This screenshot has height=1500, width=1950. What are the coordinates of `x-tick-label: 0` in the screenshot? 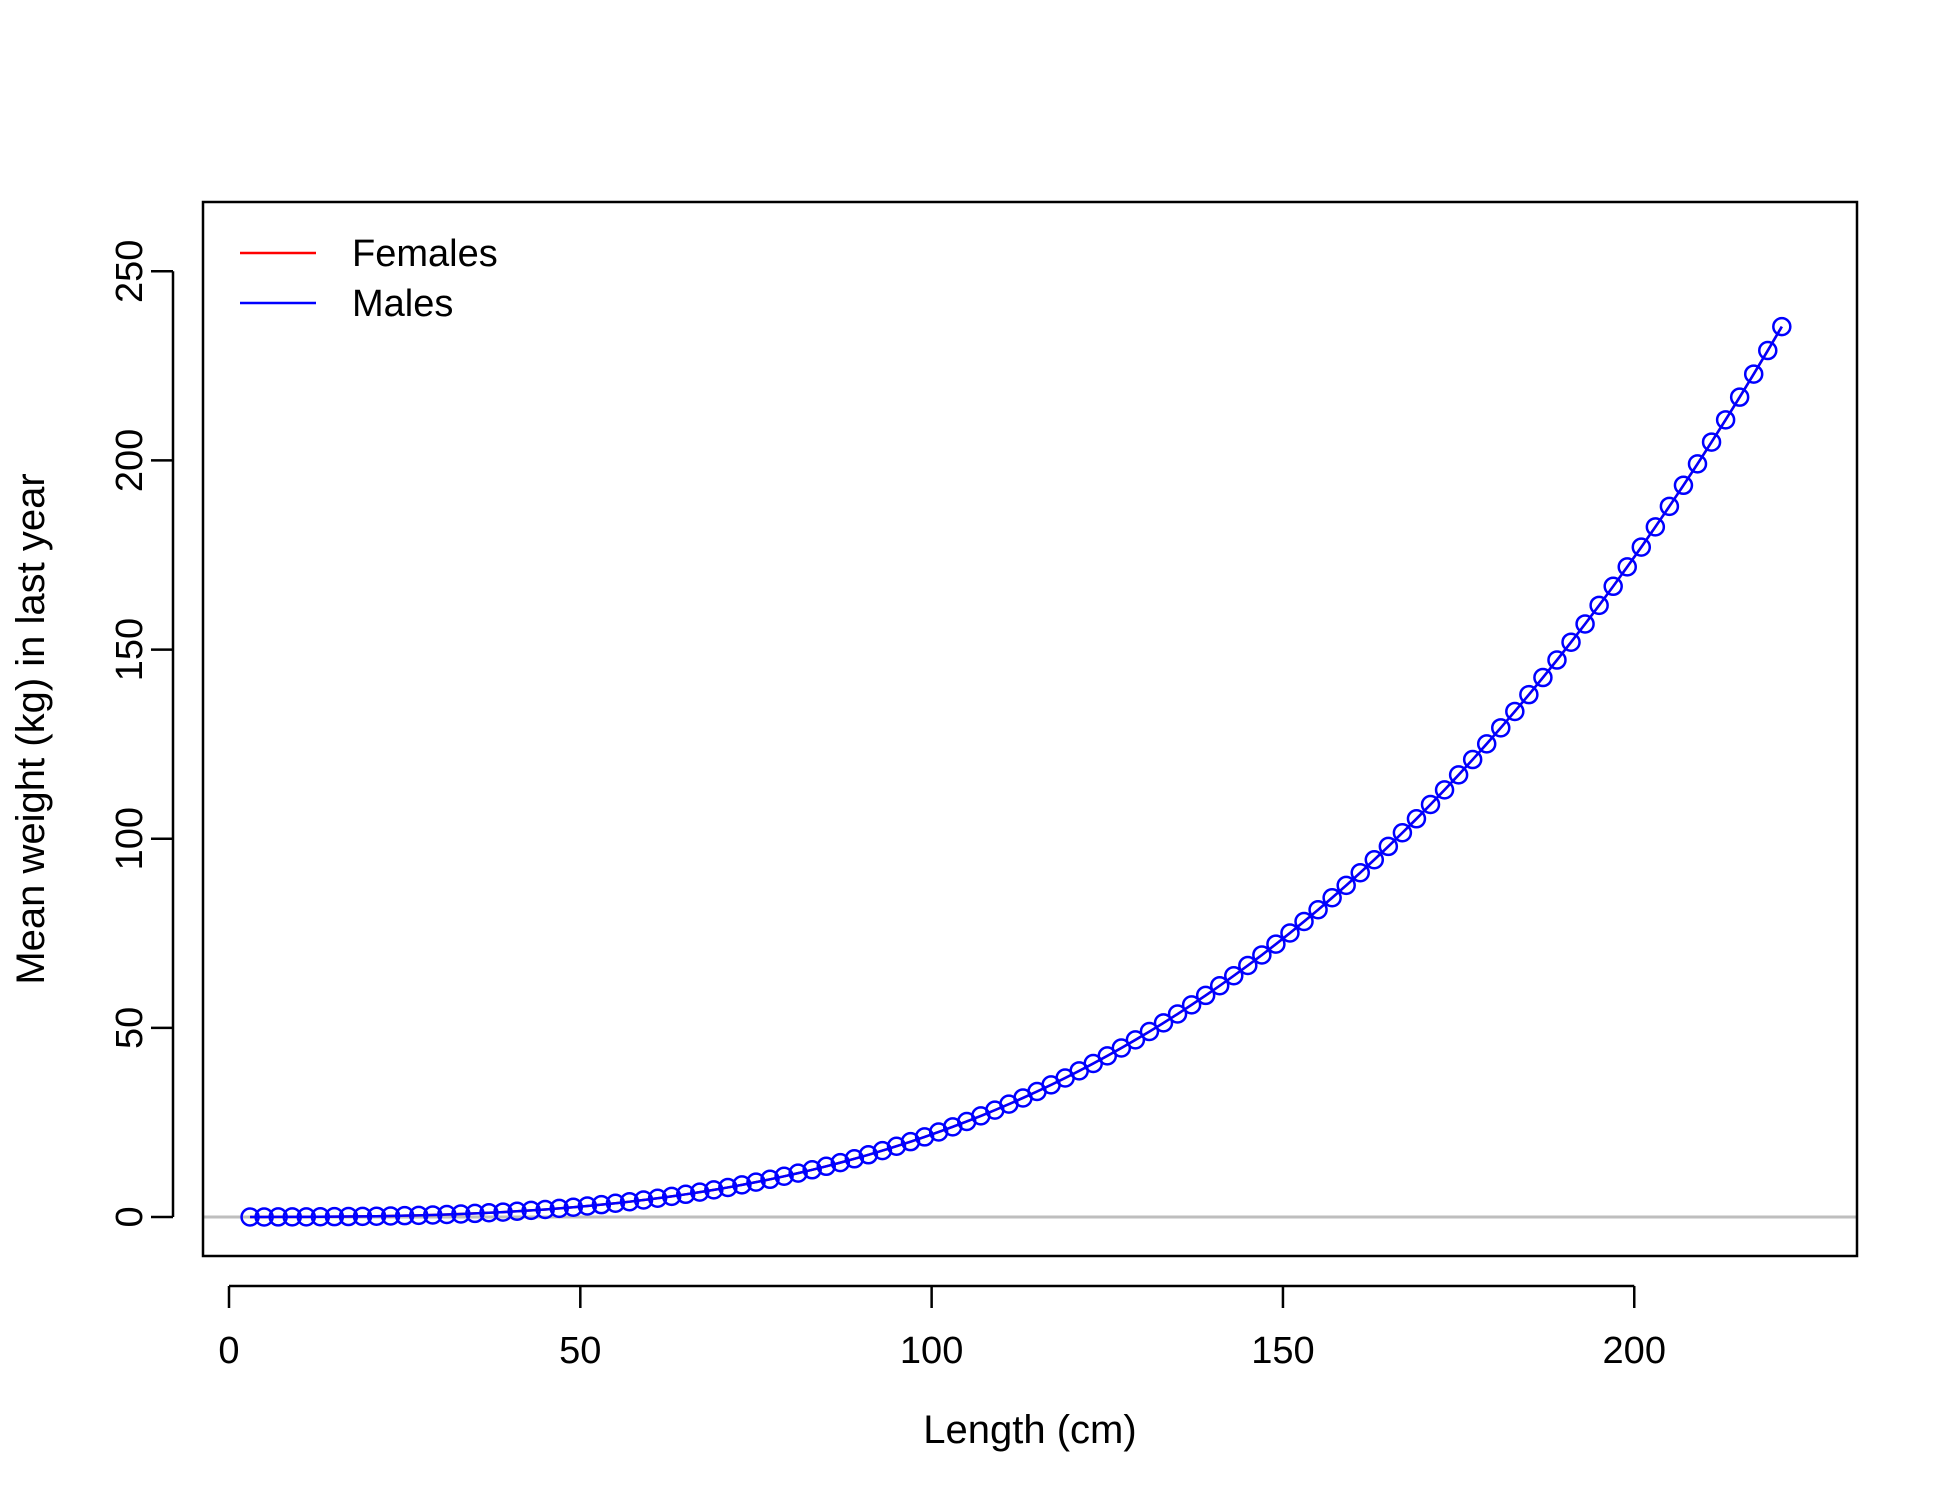 It's located at (228, 1351).